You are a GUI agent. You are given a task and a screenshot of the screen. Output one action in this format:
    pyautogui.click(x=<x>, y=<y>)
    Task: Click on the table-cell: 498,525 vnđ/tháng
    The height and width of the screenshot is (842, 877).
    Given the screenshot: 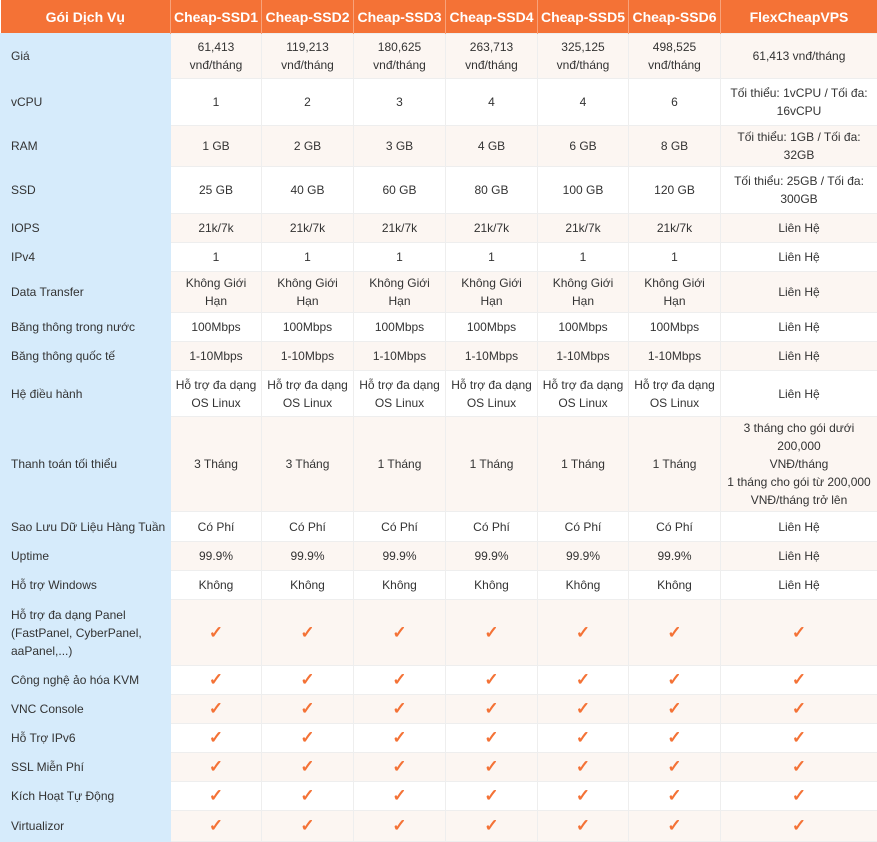 What is the action you would take?
    pyautogui.click(x=675, y=56)
    